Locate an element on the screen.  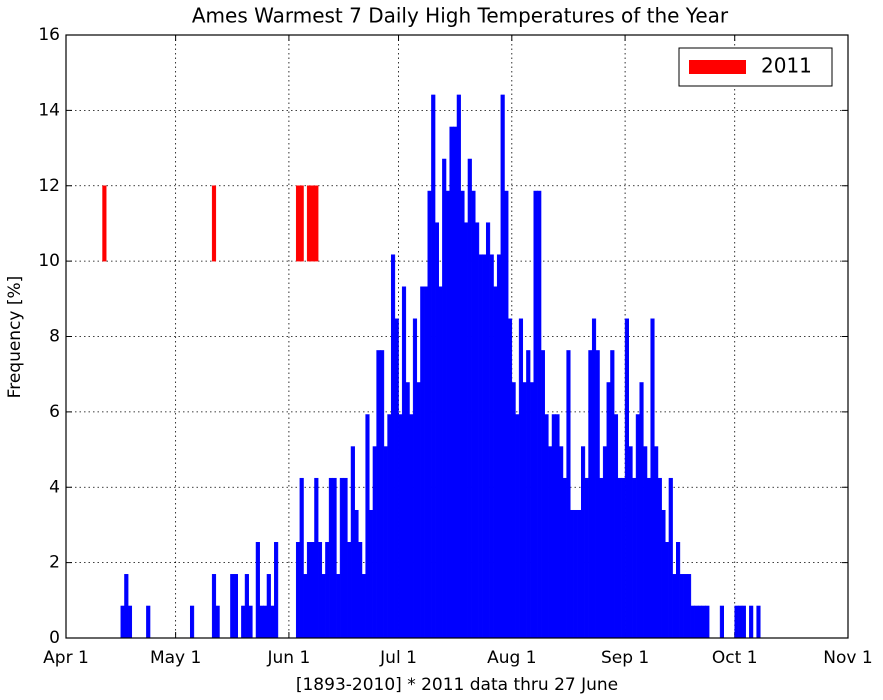
y-tick-label: 16 is located at coordinates (49, 35).